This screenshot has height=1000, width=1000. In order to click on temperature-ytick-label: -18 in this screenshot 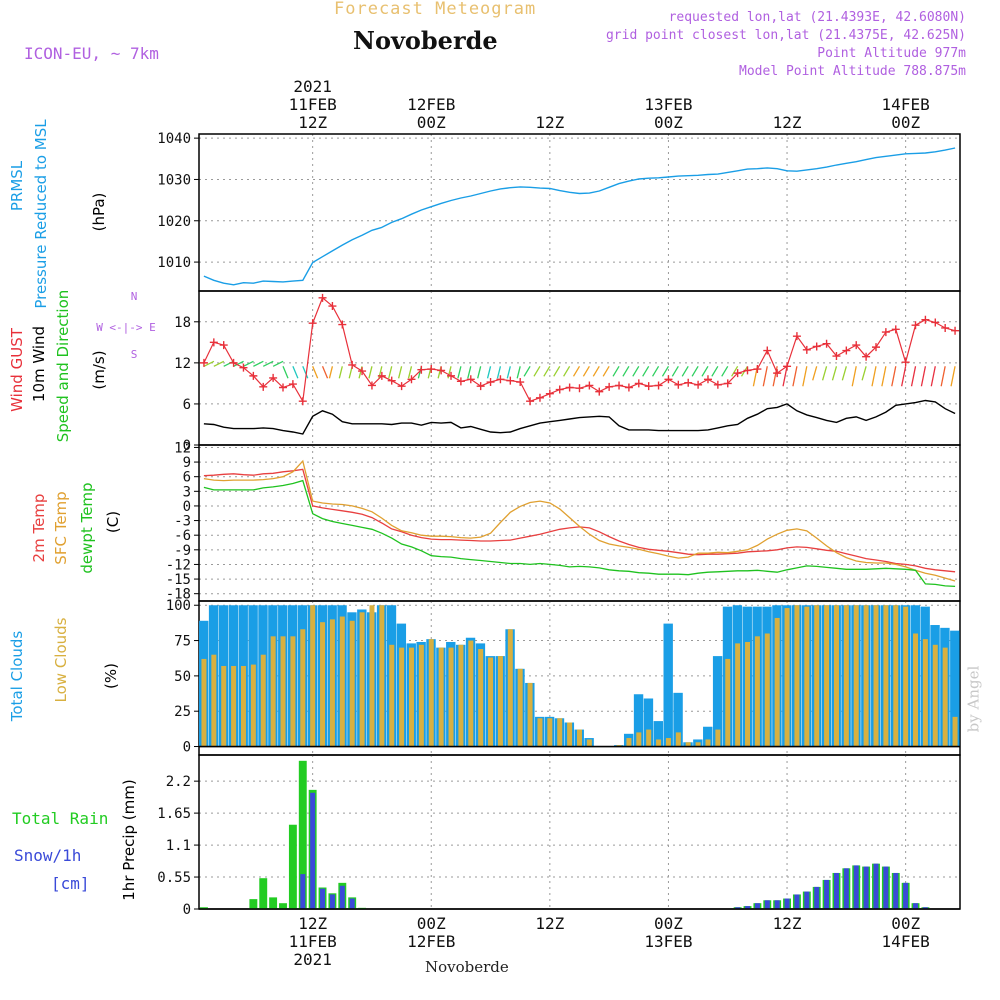, I will do `click(178, 595)`.